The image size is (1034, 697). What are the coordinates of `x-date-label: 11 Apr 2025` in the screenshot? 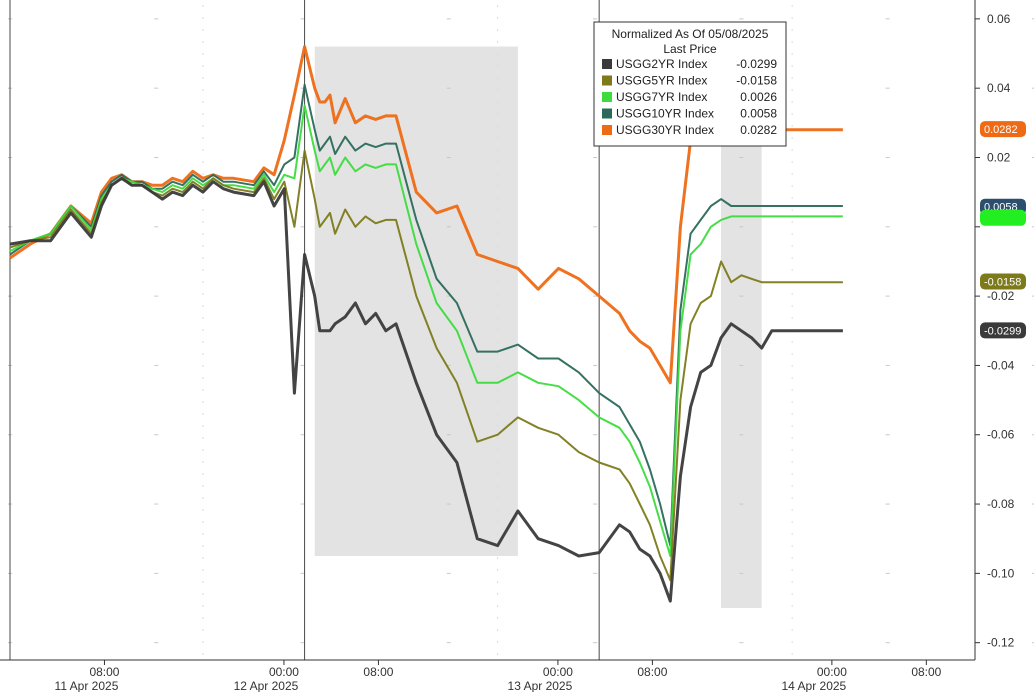 It's located at (87, 685).